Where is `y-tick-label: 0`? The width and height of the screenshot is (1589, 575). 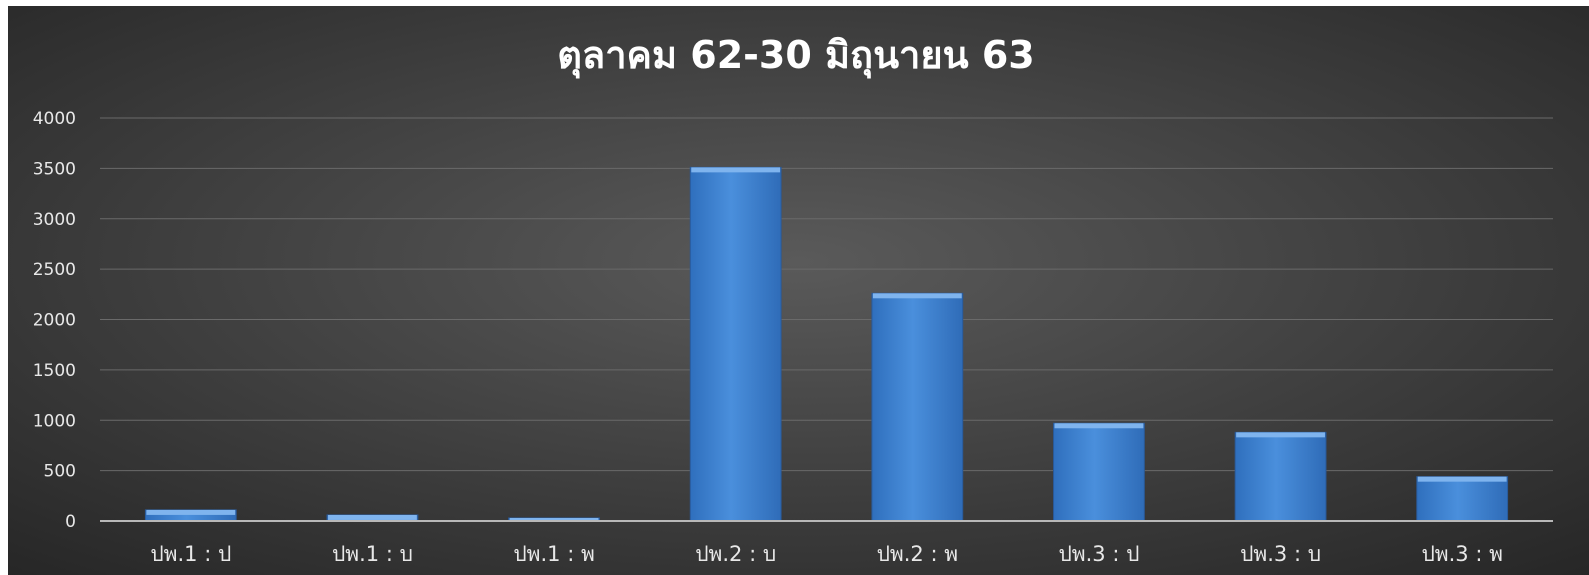 y-tick-label: 0 is located at coordinates (70, 522).